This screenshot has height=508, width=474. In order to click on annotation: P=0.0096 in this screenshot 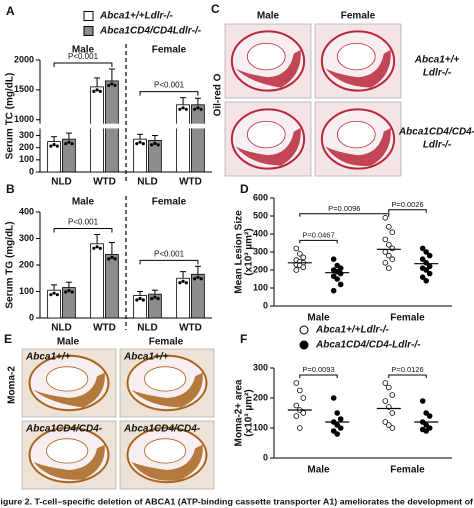, I will do `click(344, 208)`.